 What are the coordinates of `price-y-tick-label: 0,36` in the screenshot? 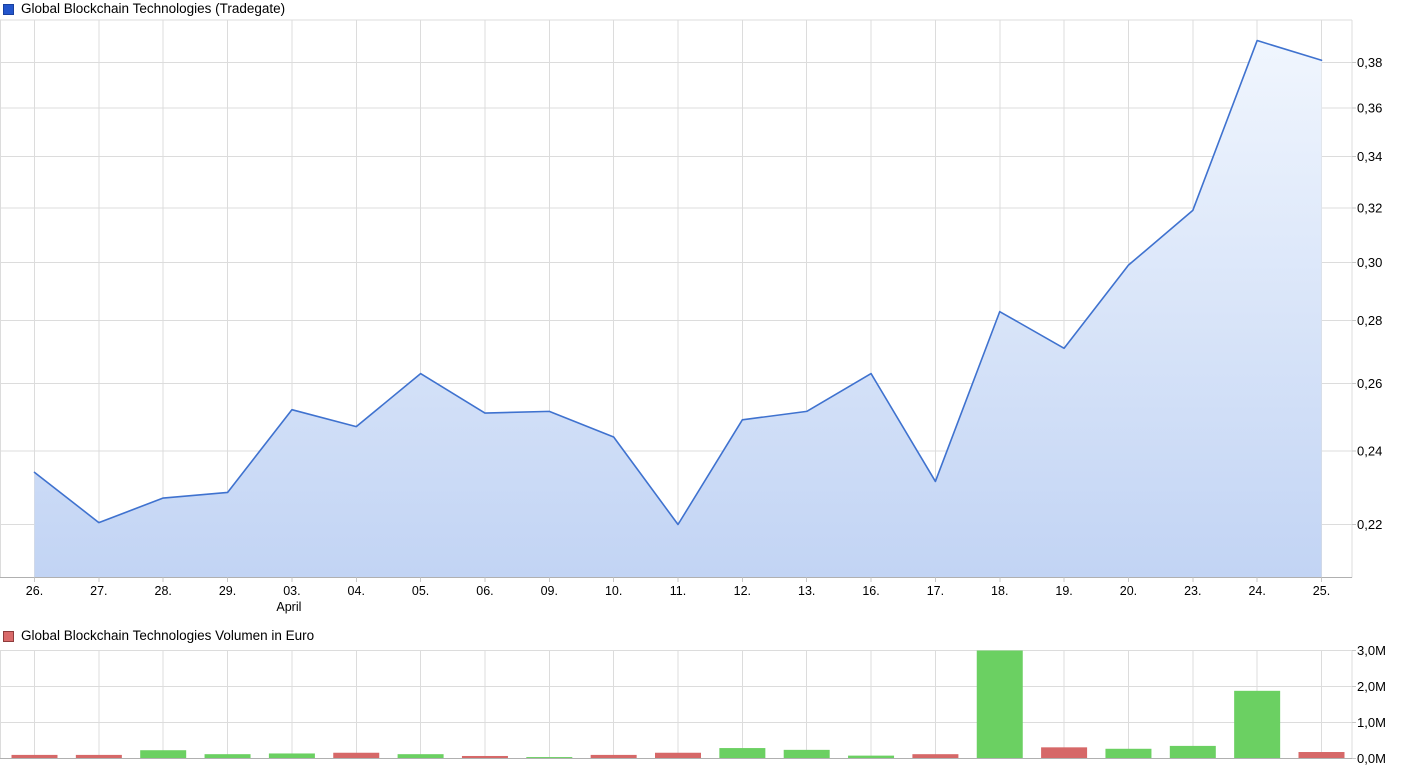 It's located at (1369, 108).